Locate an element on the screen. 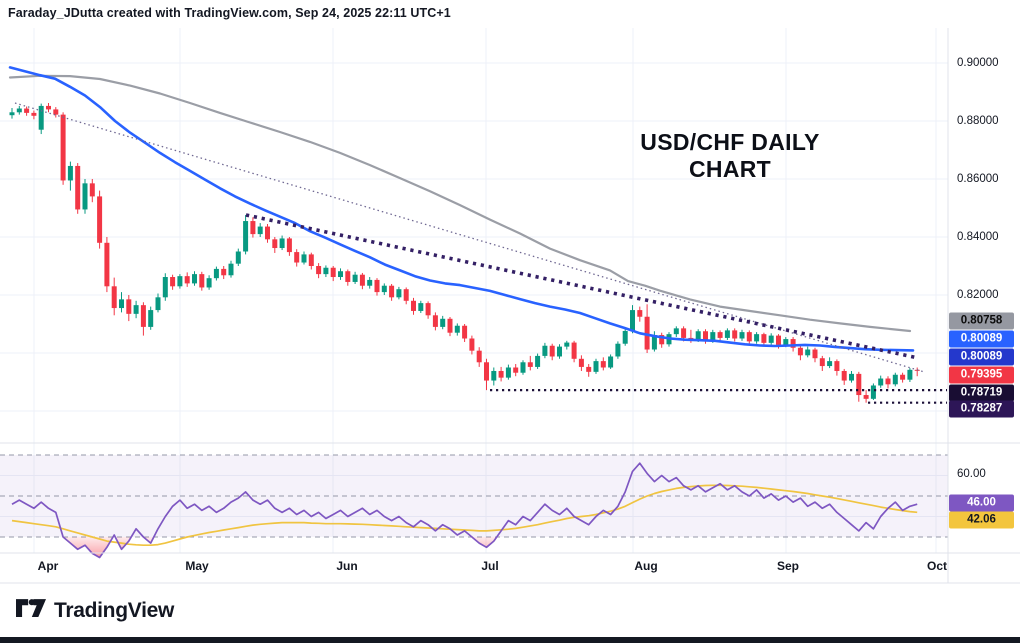 This screenshot has width=1020, height=643. tradingview-logo-icon is located at coordinates (31, 608).